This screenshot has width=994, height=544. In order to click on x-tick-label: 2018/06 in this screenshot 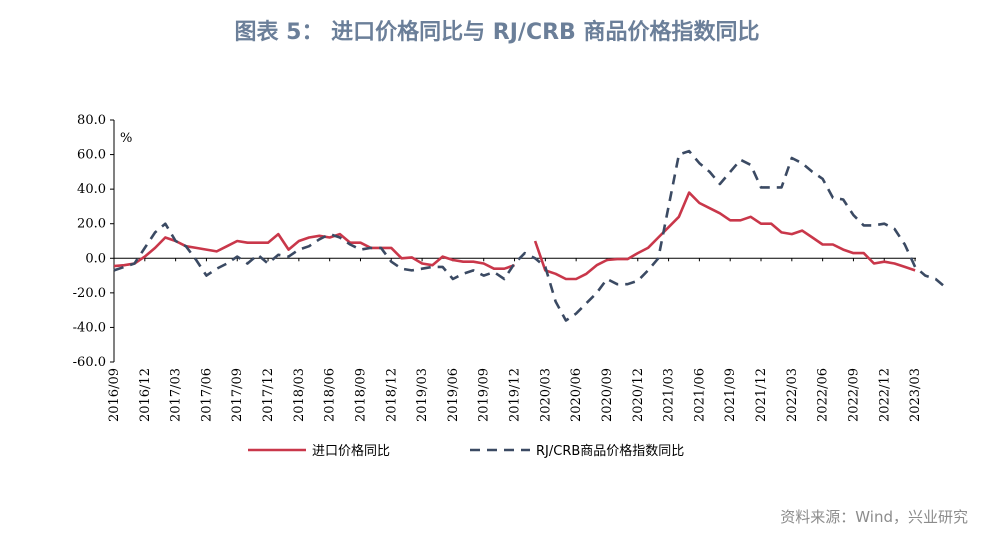, I will do `click(330, 395)`.